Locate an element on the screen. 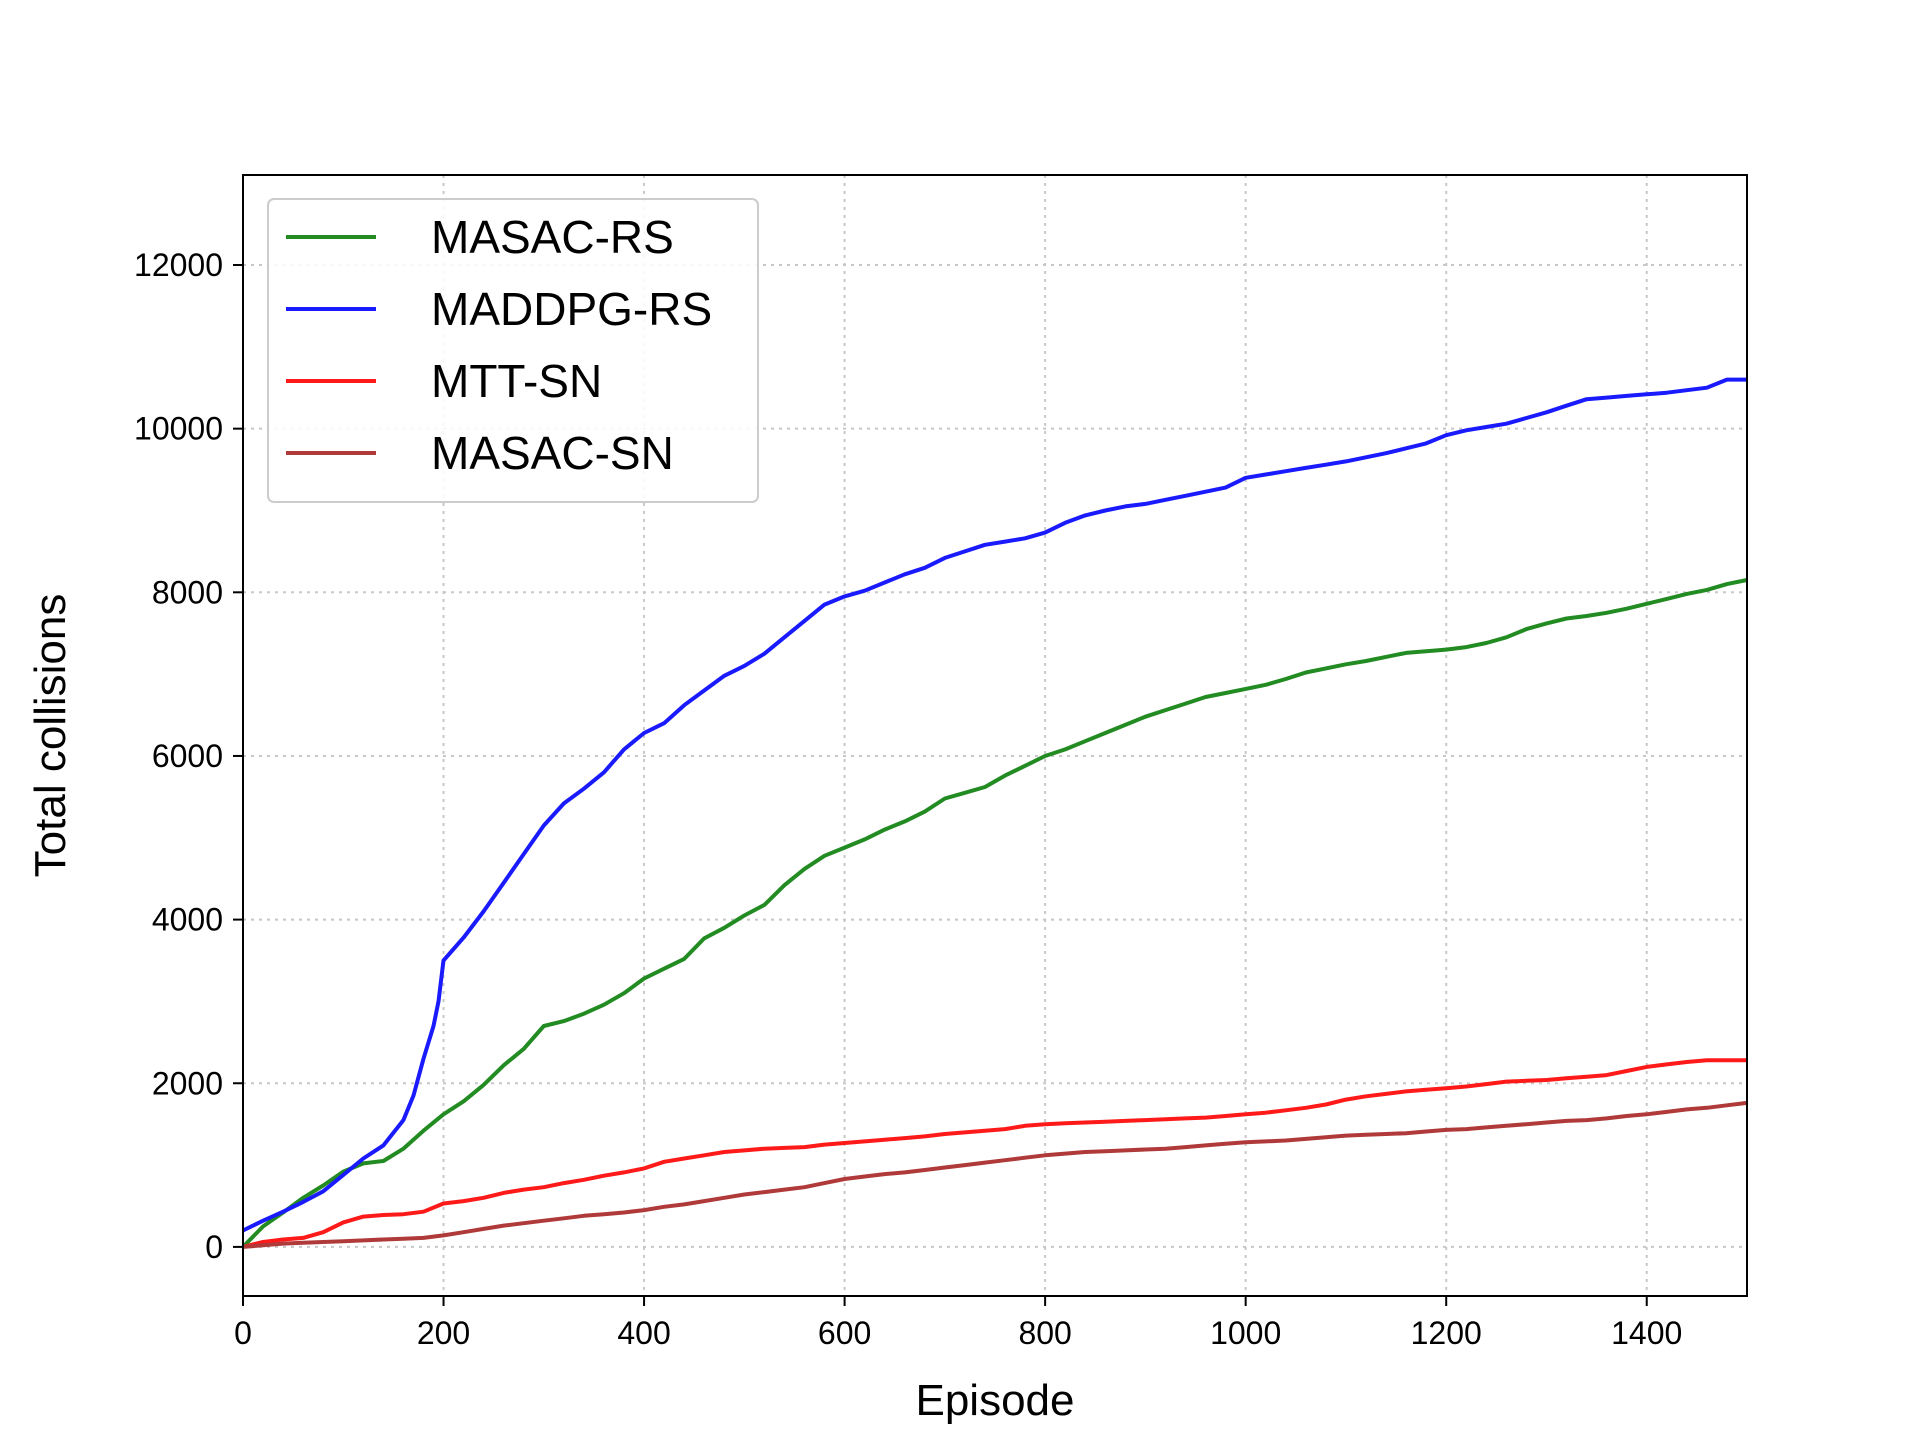 The height and width of the screenshot is (1445, 1920). y-tick-label: 2000 is located at coordinates (187, 1083).